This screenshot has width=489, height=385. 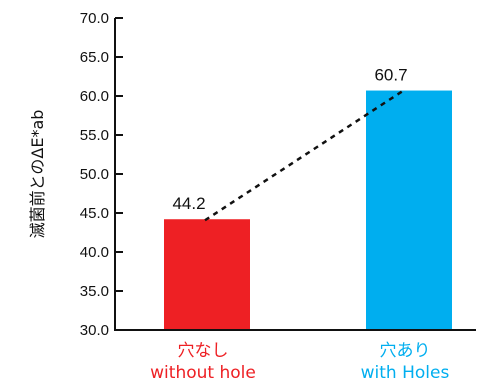 What do you see at coordinates (94, 213) in the screenshot?
I see `y-tick-label: 45.0` at bounding box center [94, 213].